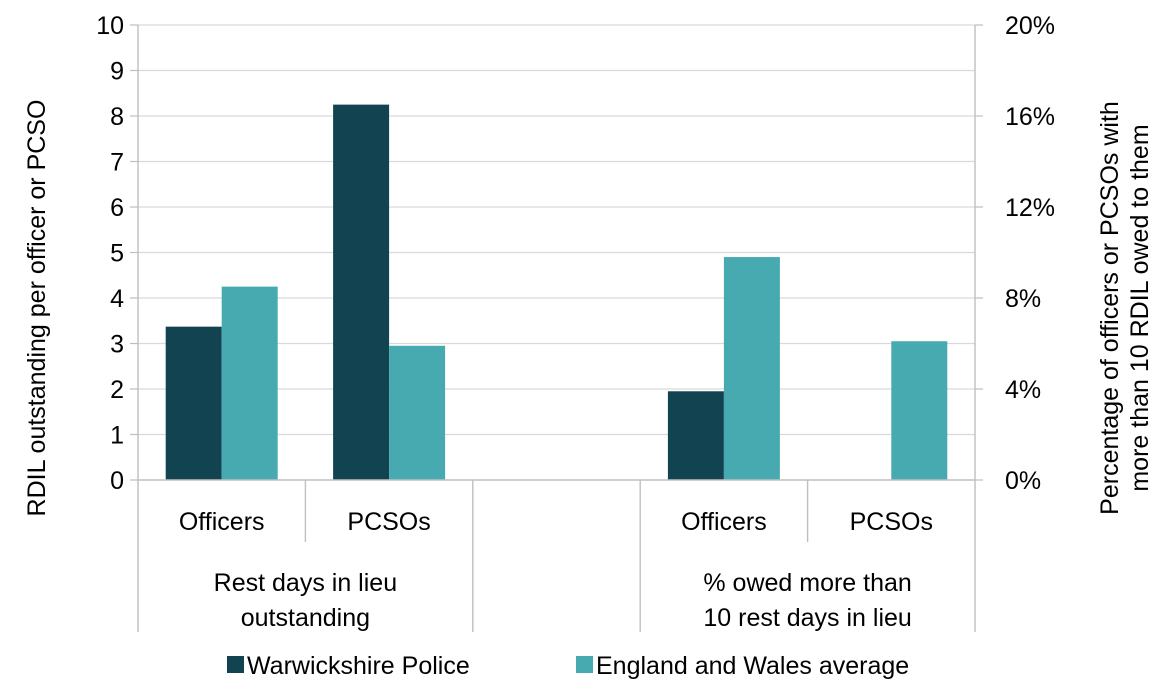  What do you see at coordinates (1023, 390) in the screenshot?
I see `right-tick-label: 4%` at bounding box center [1023, 390].